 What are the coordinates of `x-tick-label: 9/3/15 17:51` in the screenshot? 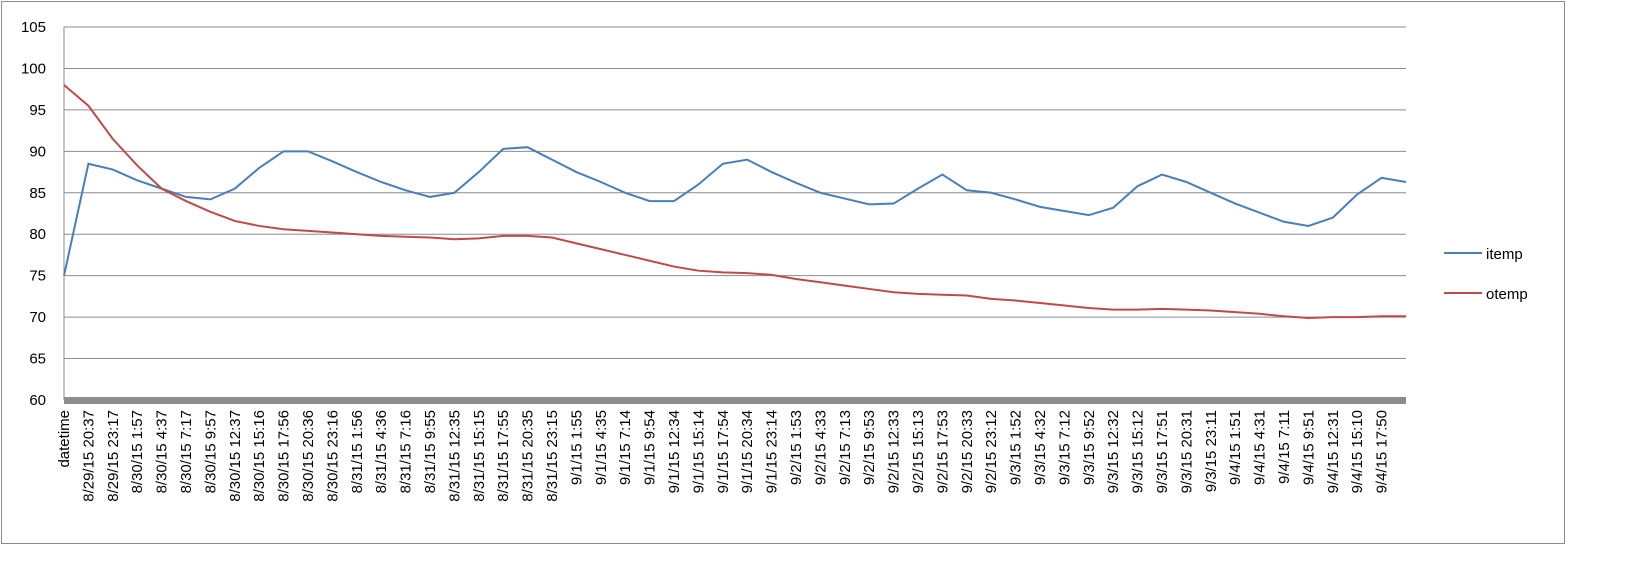 It's located at (1162, 451).